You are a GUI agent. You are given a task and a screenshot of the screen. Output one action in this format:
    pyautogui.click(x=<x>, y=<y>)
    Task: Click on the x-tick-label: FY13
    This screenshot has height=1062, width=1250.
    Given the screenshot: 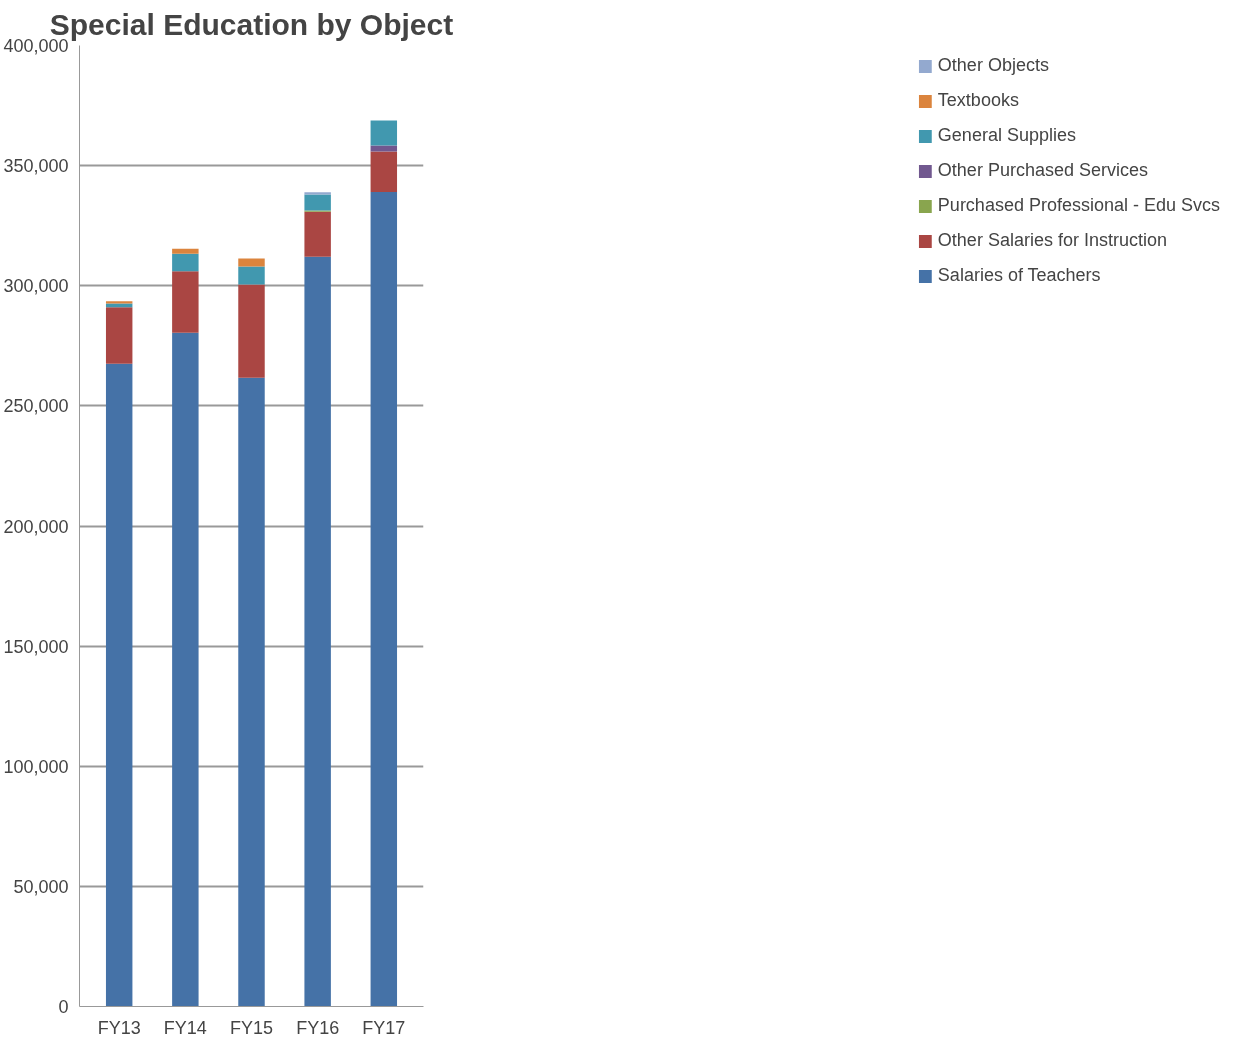 What is the action you would take?
    pyautogui.click(x=119, y=1027)
    